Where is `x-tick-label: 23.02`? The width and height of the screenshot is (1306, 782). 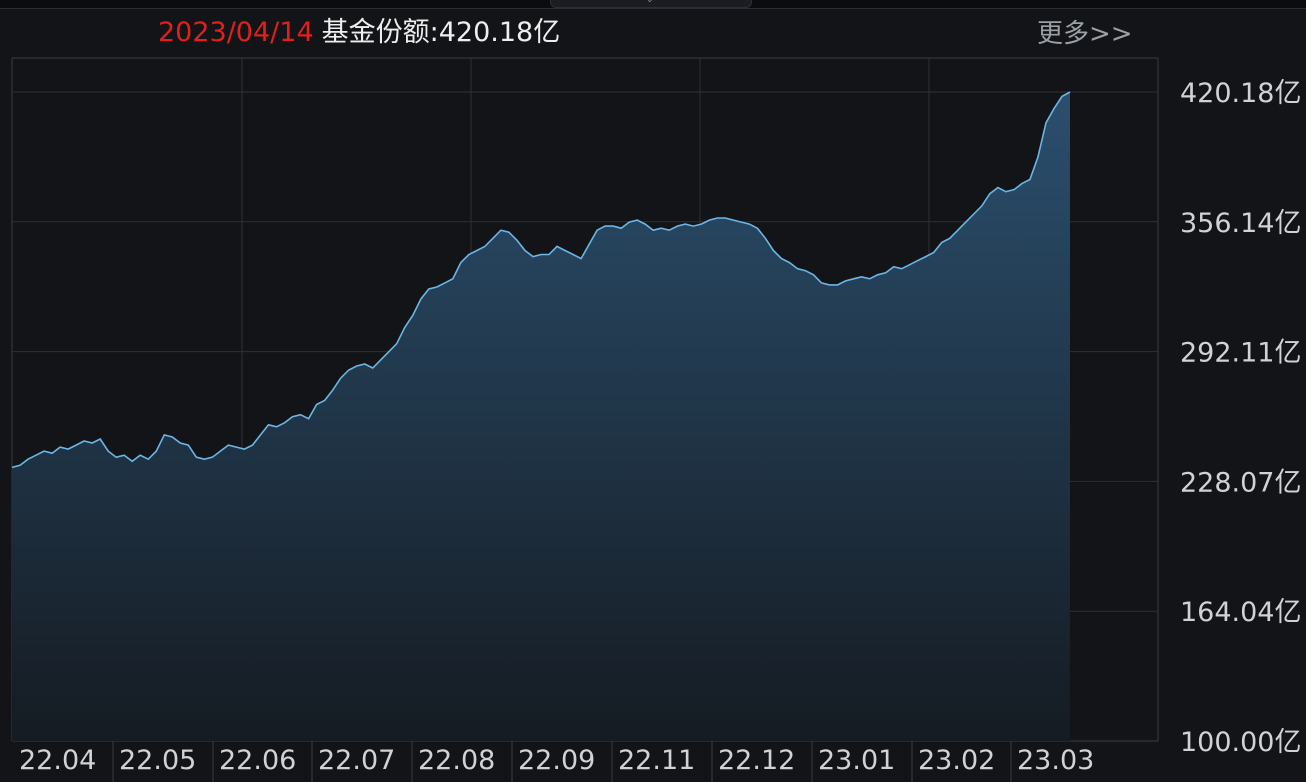
x-tick-label: 23.02 is located at coordinates (956, 760).